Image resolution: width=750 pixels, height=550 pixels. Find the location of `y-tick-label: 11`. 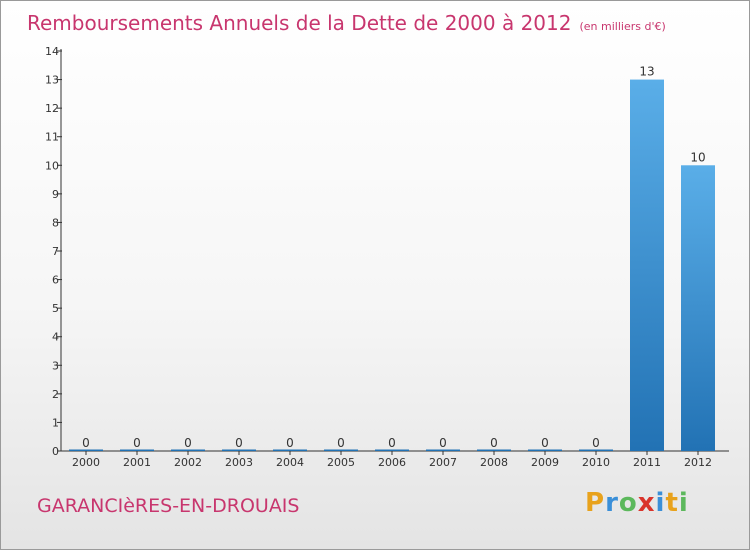

y-tick-label: 11 is located at coordinates (52, 137).